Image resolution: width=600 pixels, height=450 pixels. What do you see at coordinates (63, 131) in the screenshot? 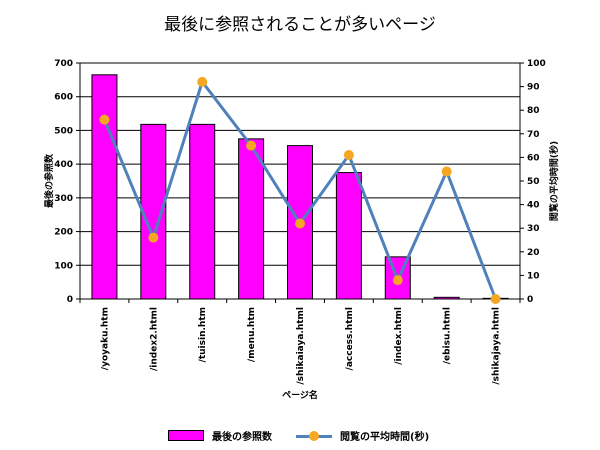
I see `y-tick-label: 500` at bounding box center [63, 131].